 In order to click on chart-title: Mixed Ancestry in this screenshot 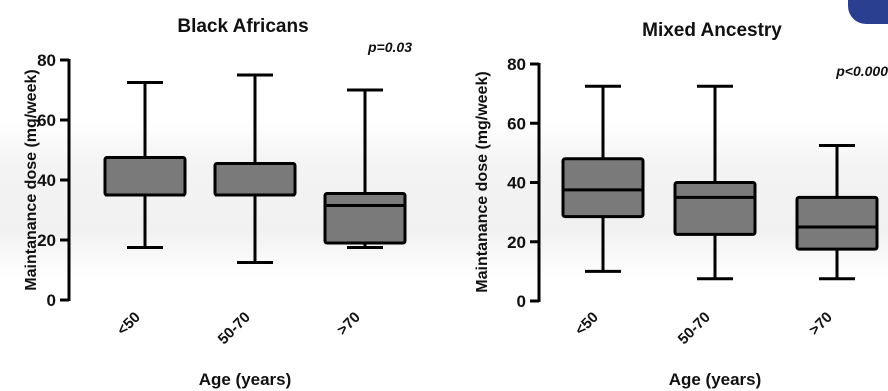, I will do `click(712, 30)`.